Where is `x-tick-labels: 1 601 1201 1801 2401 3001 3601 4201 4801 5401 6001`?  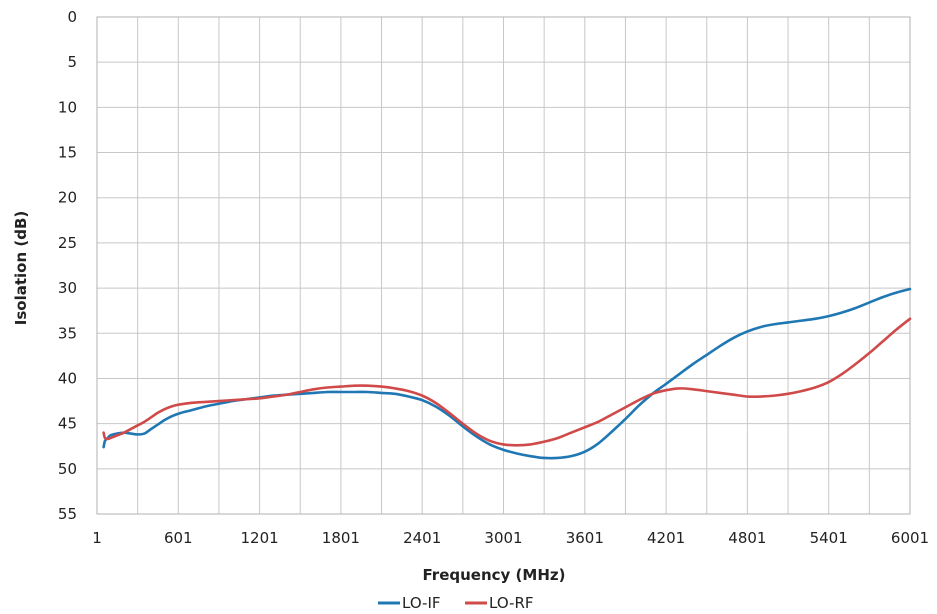
x-tick-labels: 1 601 1201 1801 2401 3001 3601 4201 4801 5401 6001 is located at coordinates (510, 538).